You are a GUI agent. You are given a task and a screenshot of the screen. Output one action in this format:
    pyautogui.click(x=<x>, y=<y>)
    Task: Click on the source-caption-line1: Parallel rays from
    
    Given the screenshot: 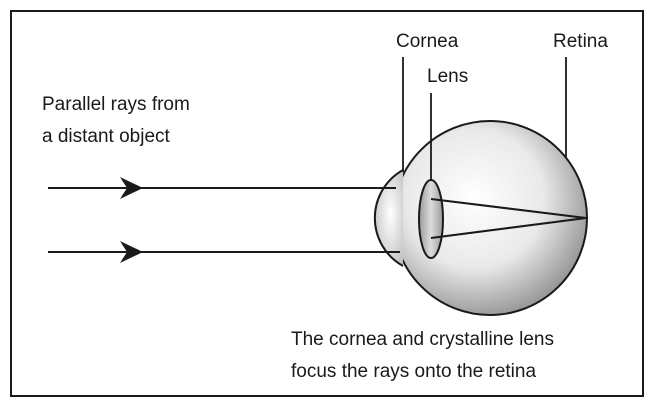 What is the action you would take?
    pyautogui.click(x=116, y=104)
    